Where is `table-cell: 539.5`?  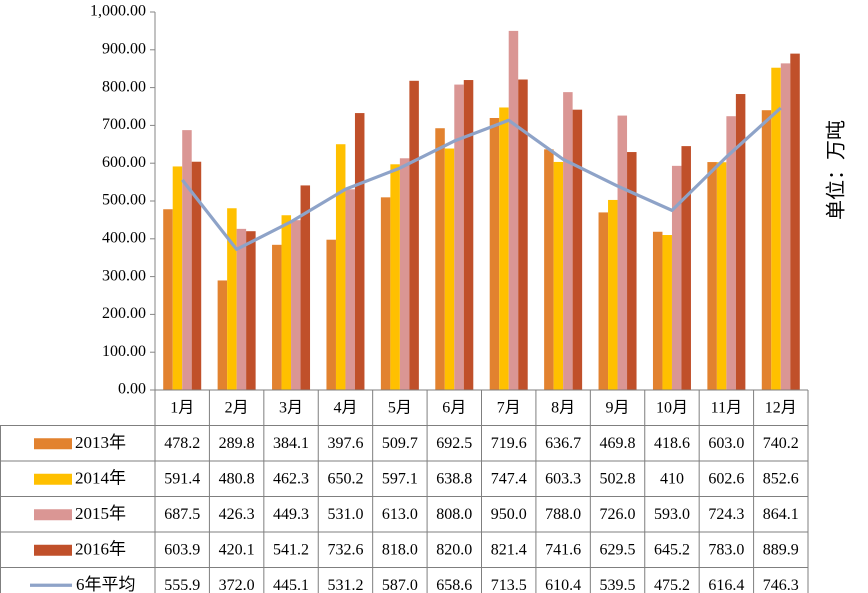 table-cell: 539.5 is located at coordinates (618, 585).